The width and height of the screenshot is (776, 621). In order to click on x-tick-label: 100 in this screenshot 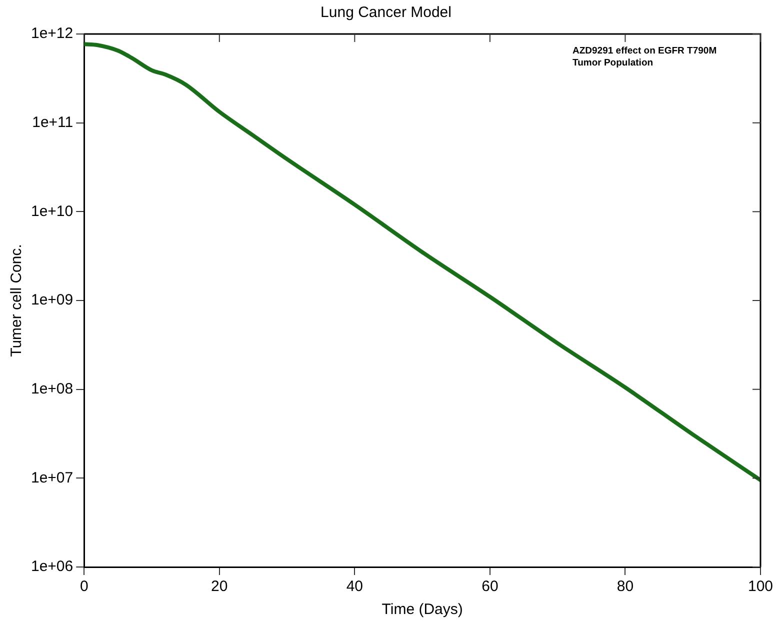, I will do `click(760, 587)`.